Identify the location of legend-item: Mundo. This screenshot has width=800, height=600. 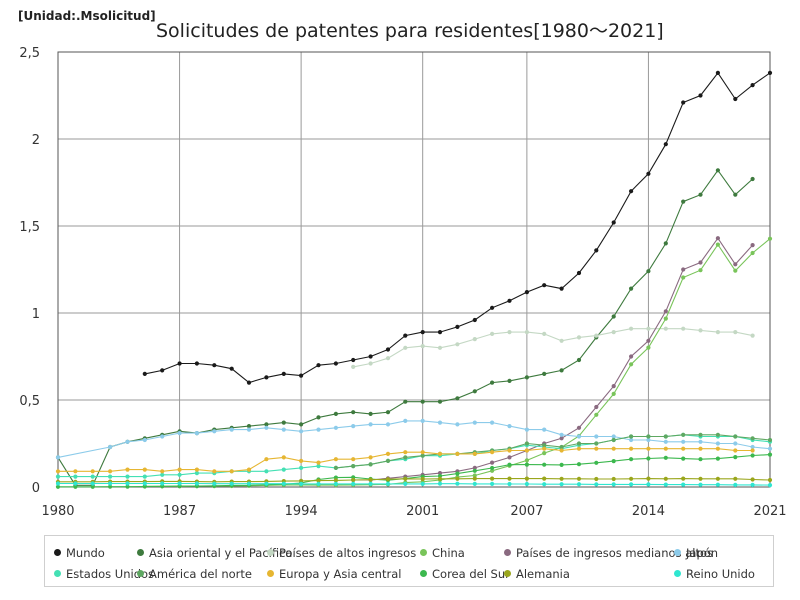
(95, 552).